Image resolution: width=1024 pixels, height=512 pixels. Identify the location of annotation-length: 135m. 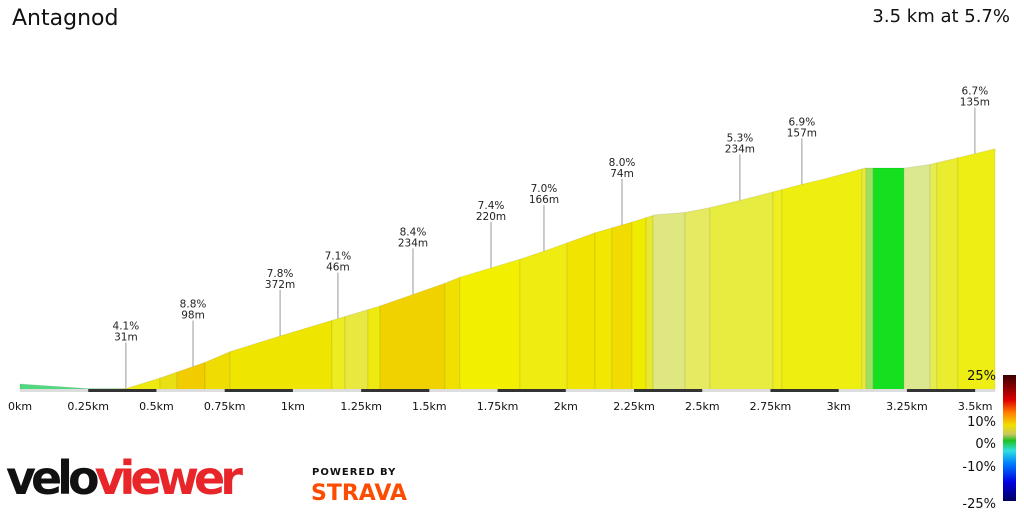
(975, 103).